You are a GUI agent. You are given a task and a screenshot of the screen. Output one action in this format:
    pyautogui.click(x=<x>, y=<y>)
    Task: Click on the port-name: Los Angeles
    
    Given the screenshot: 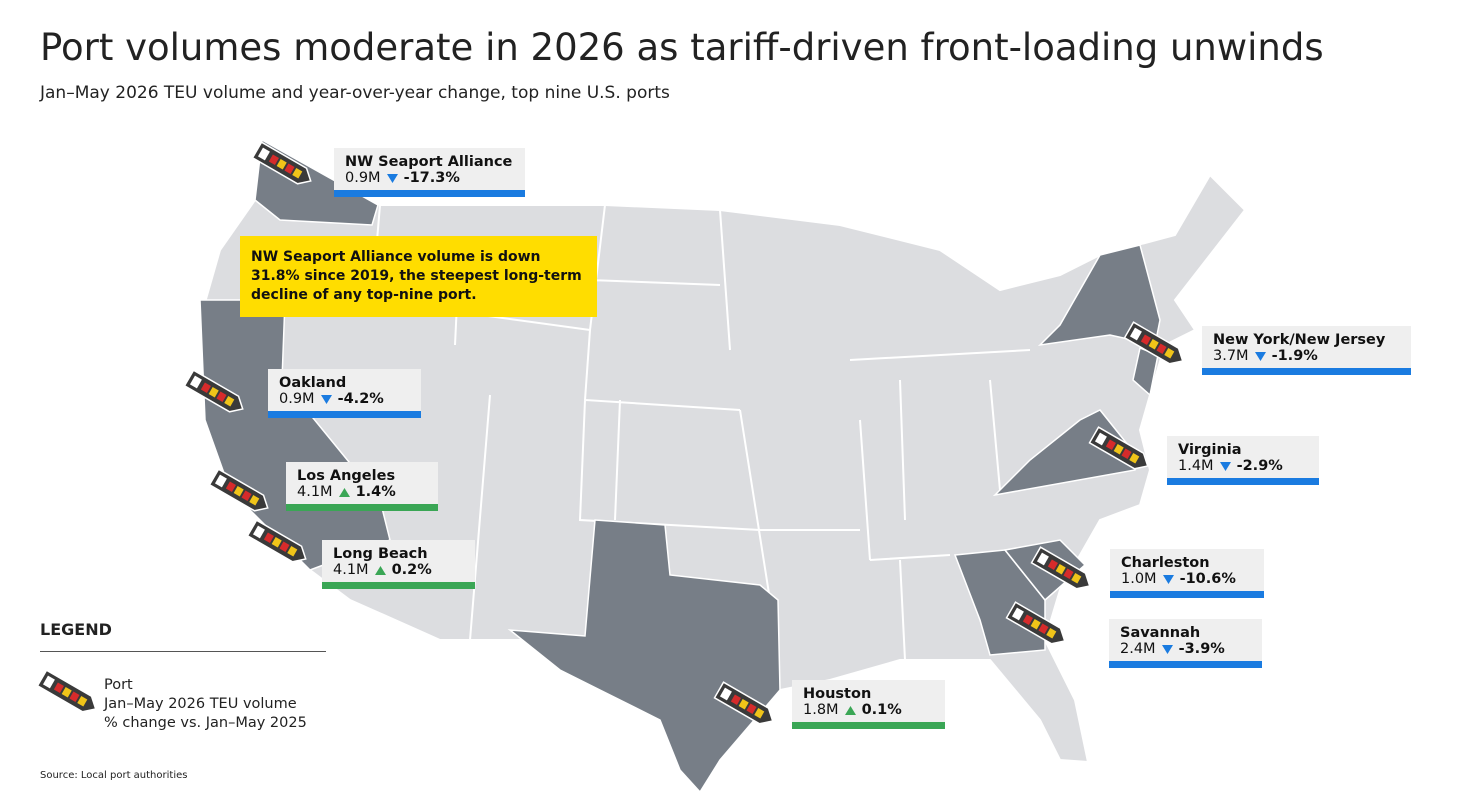 What is the action you would take?
    pyautogui.click(x=346, y=476)
    